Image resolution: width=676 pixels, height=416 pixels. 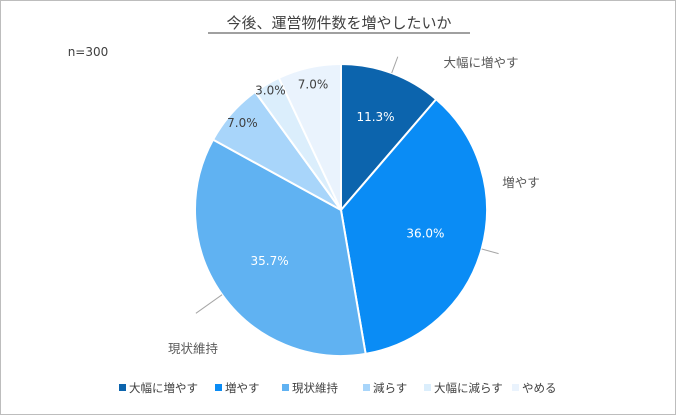 What do you see at coordinates (539, 388) in the screenshot?
I see `legend-label-6: やめる` at bounding box center [539, 388].